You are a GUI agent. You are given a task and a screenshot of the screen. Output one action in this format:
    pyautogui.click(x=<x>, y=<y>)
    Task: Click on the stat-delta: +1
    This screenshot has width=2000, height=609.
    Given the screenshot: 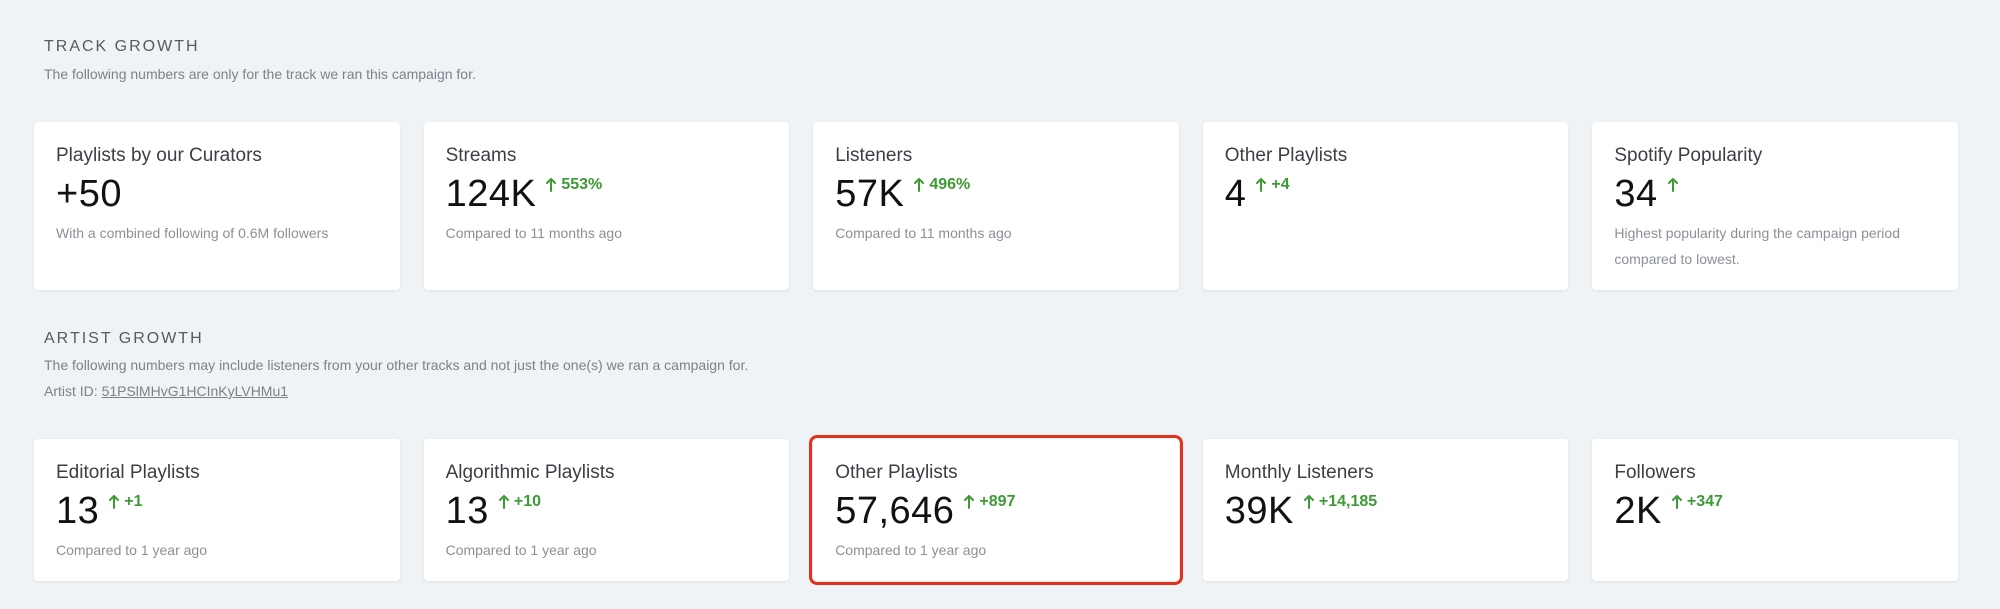 What is the action you would take?
    pyautogui.click(x=126, y=502)
    